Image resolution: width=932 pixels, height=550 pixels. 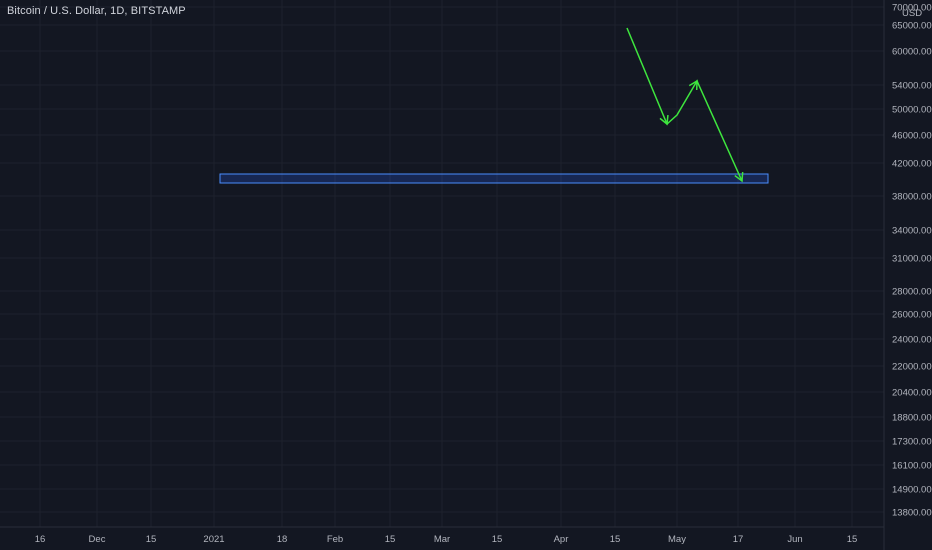 What do you see at coordinates (912, 86) in the screenshot?
I see `price-tick-label: 54000.00` at bounding box center [912, 86].